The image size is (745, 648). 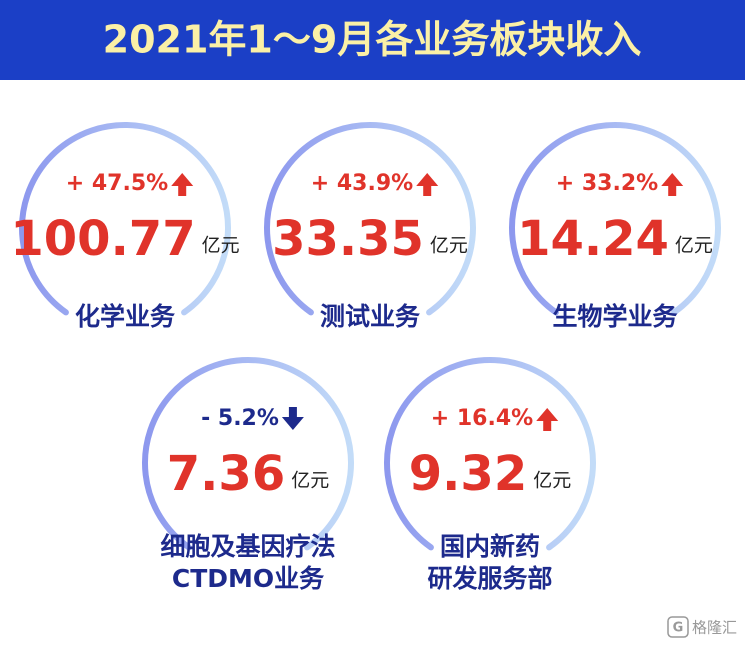 What do you see at coordinates (247, 546) in the screenshot?
I see `business-name: 细胞及基因疗法` at bounding box center [247, 546].